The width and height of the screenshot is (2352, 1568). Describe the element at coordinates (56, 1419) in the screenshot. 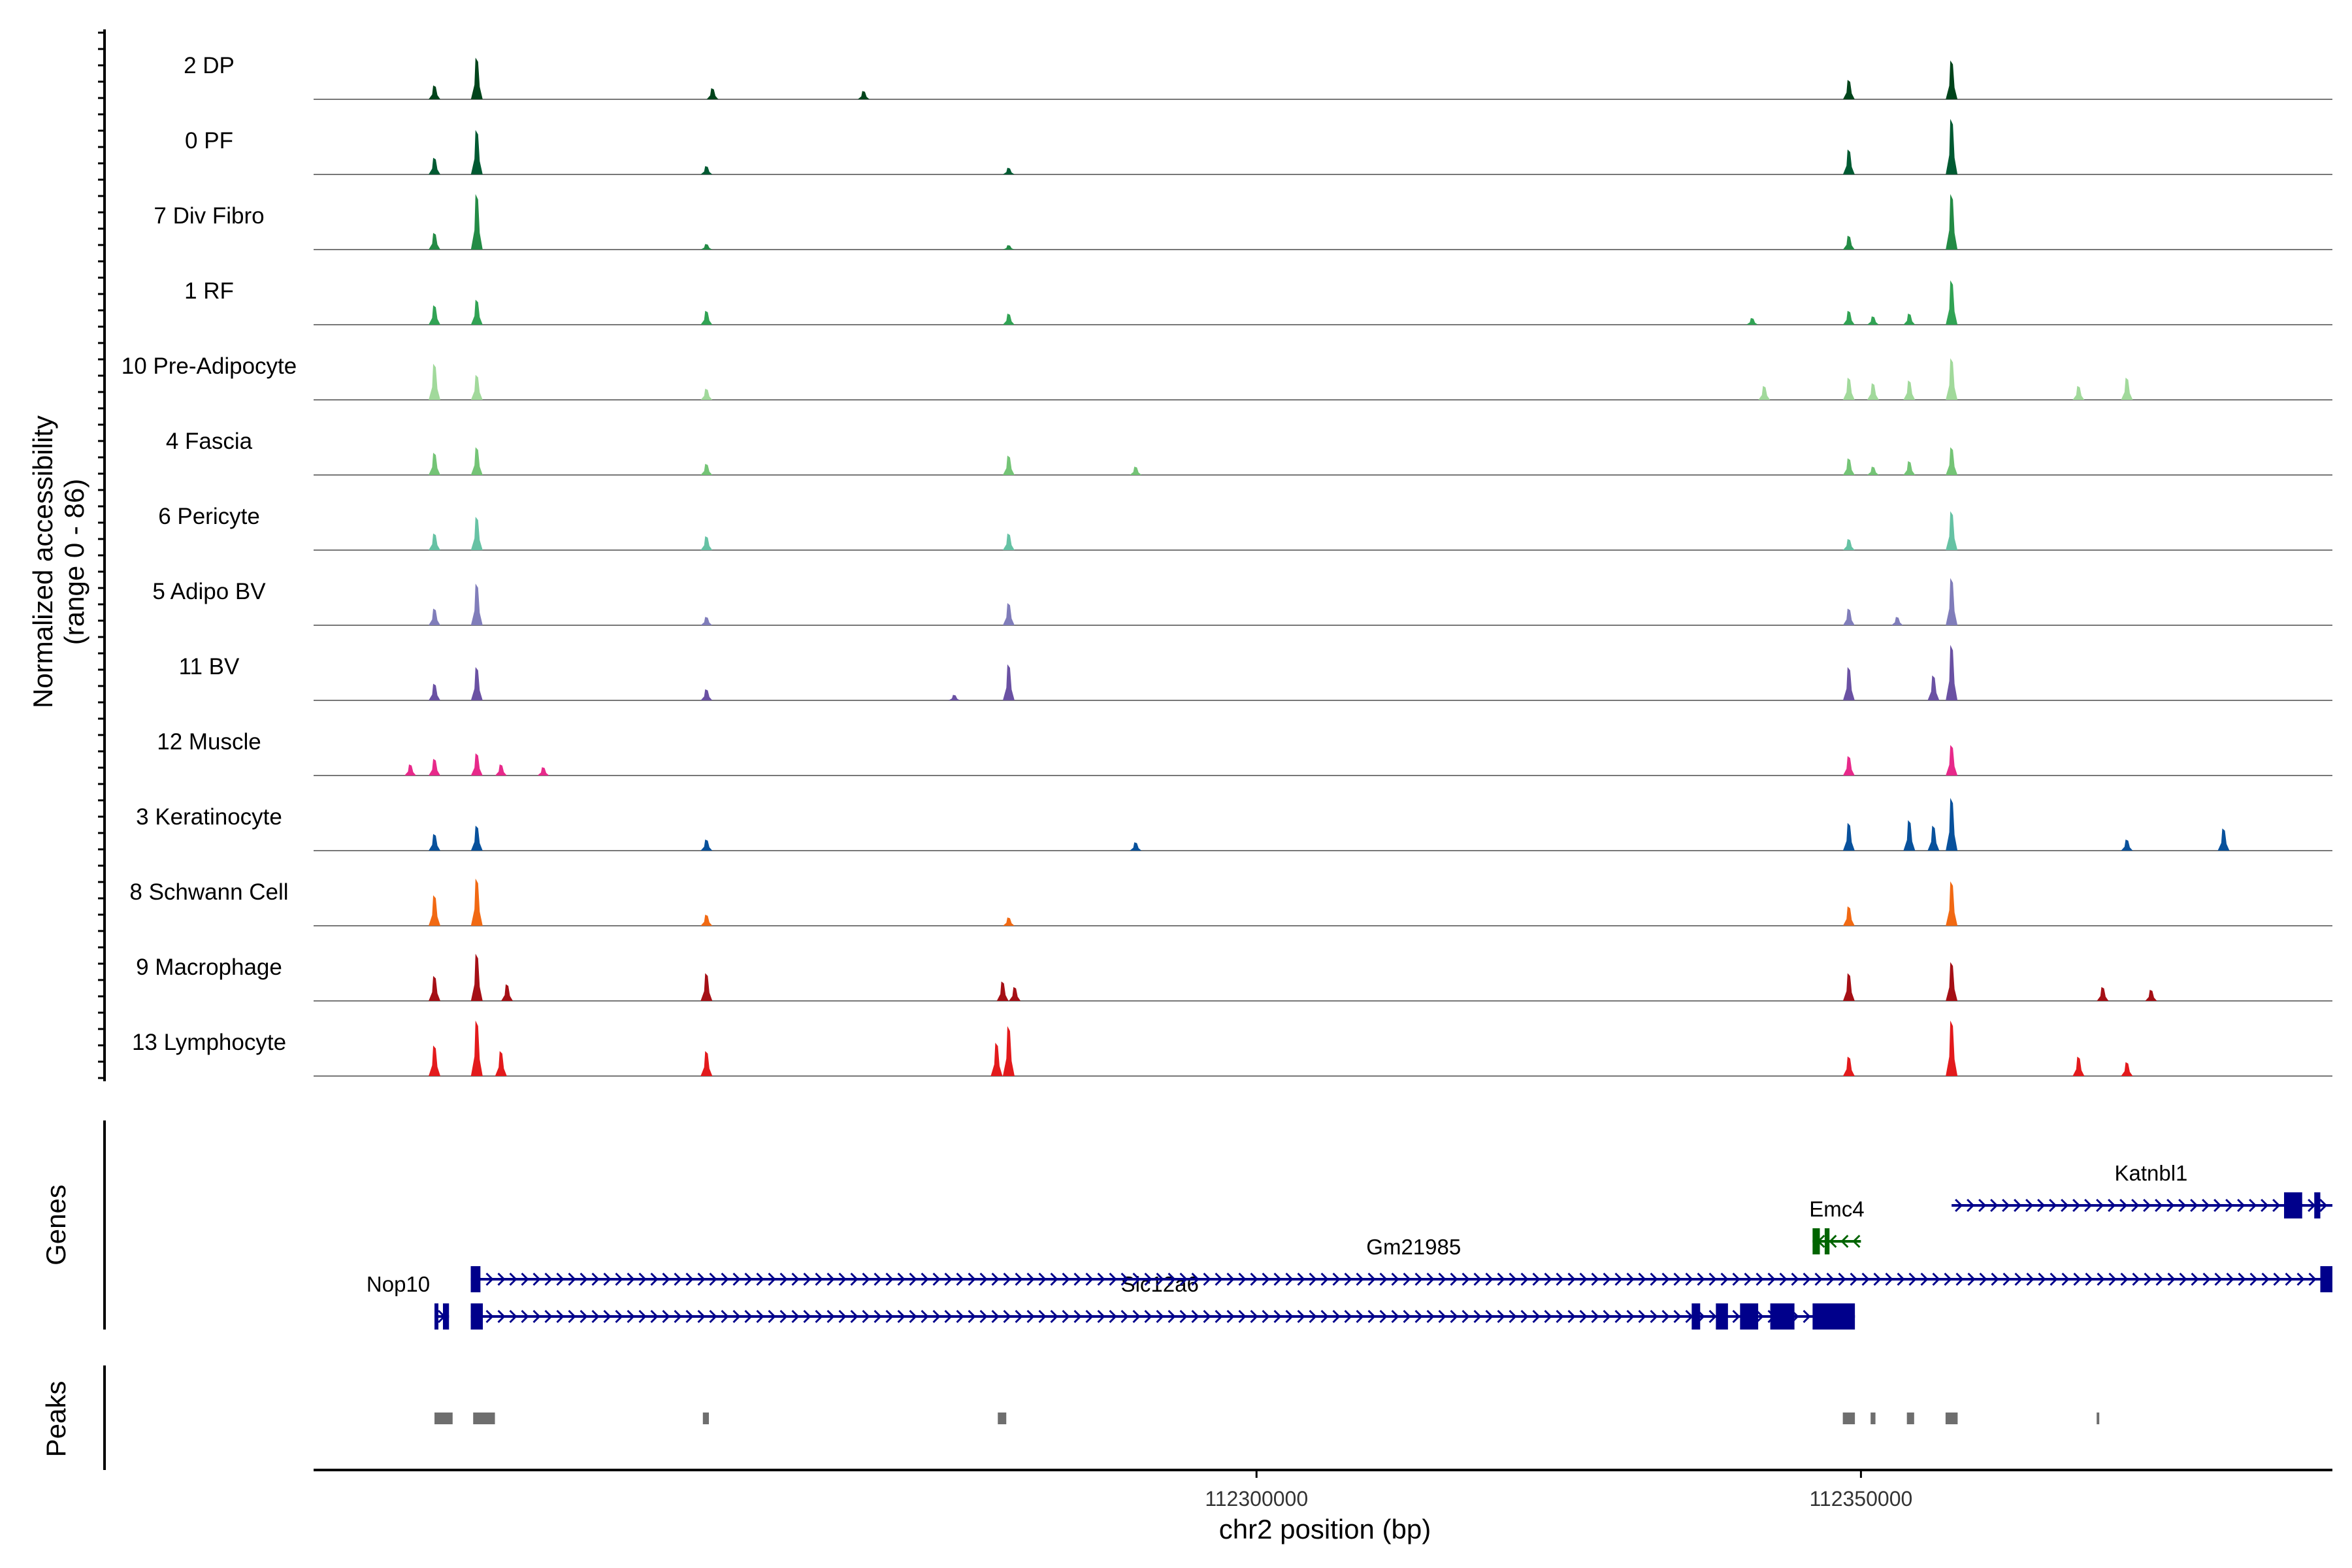

I see `peaks-label: Peaks` at that location.